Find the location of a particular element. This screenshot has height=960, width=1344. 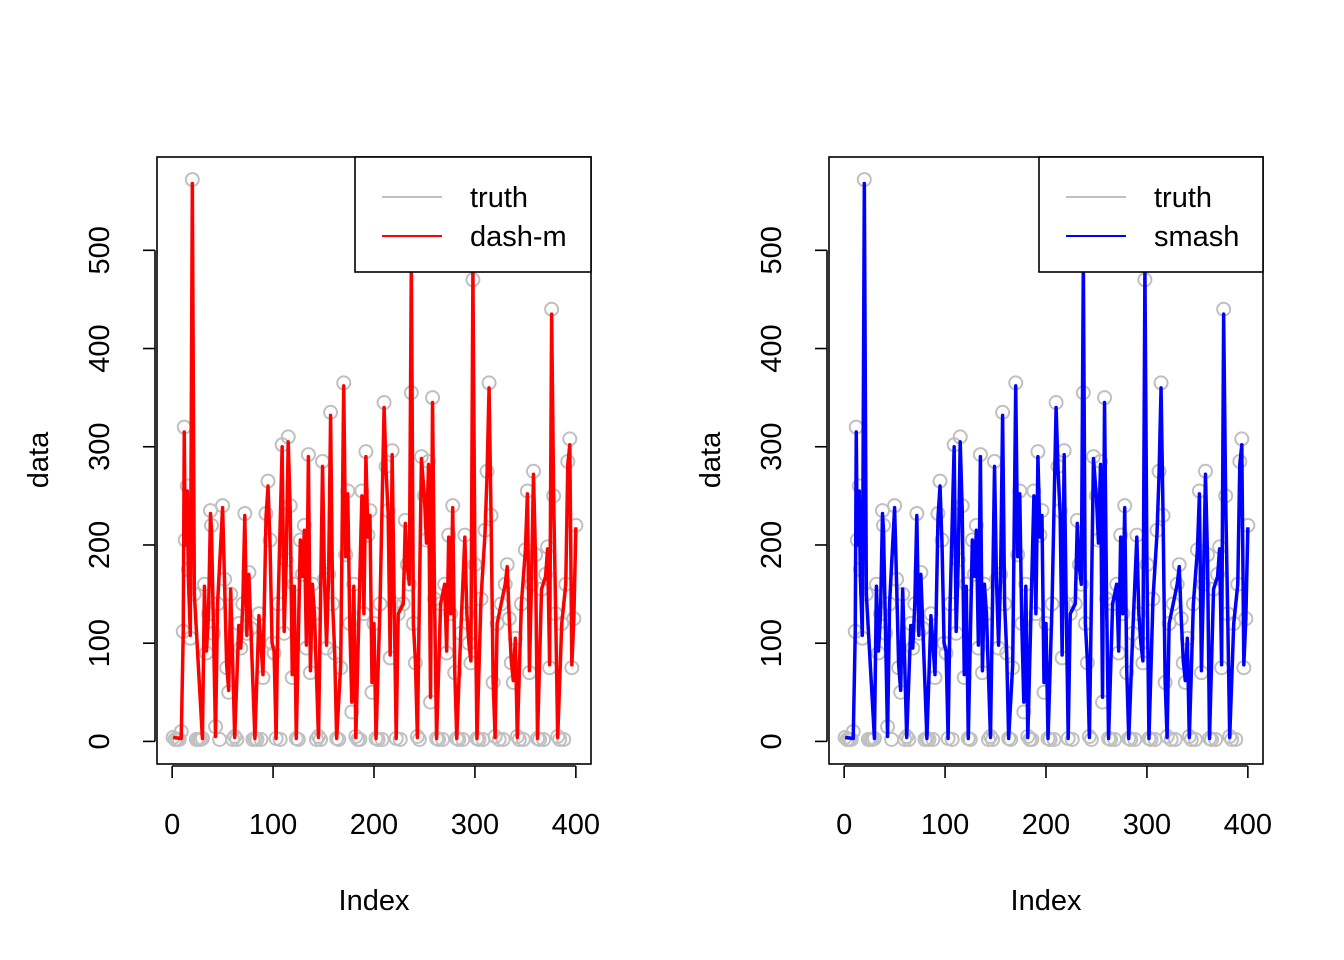

right-x-tick-label: 200 is located at coordinates (1046, 825).